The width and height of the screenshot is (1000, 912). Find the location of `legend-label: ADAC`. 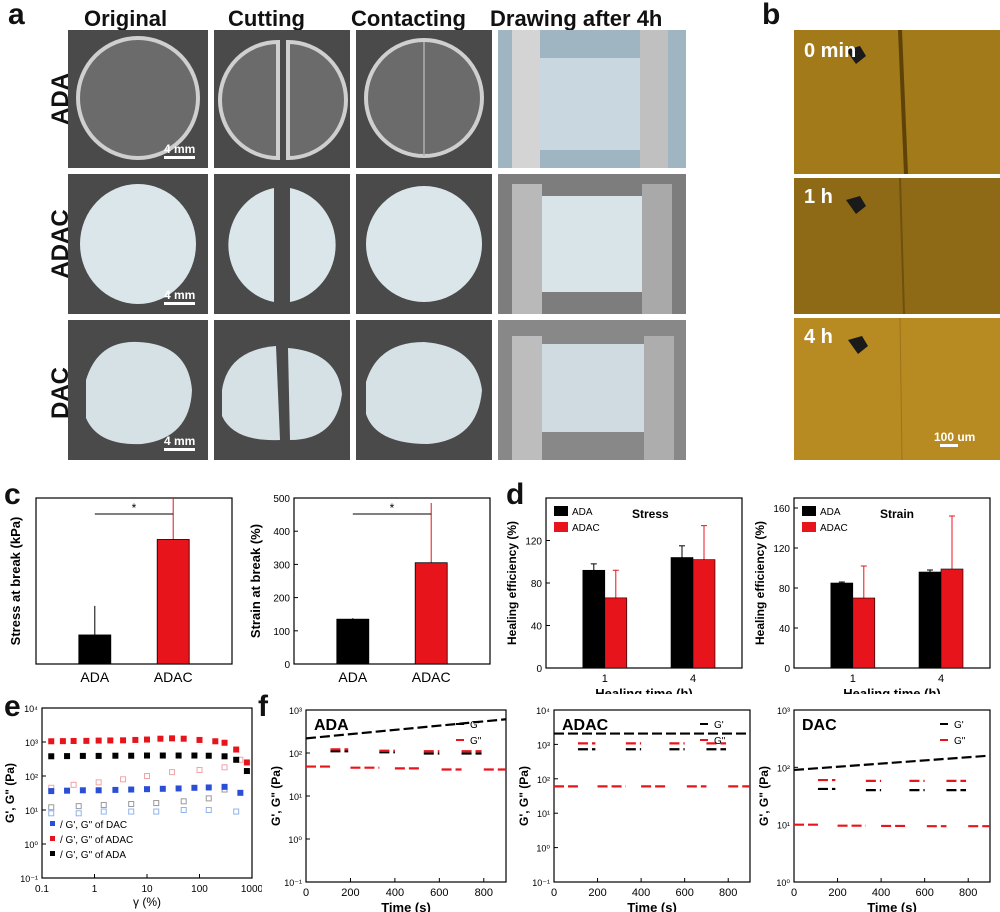

legend-label: ADAC is located at coordinates (834, 528).